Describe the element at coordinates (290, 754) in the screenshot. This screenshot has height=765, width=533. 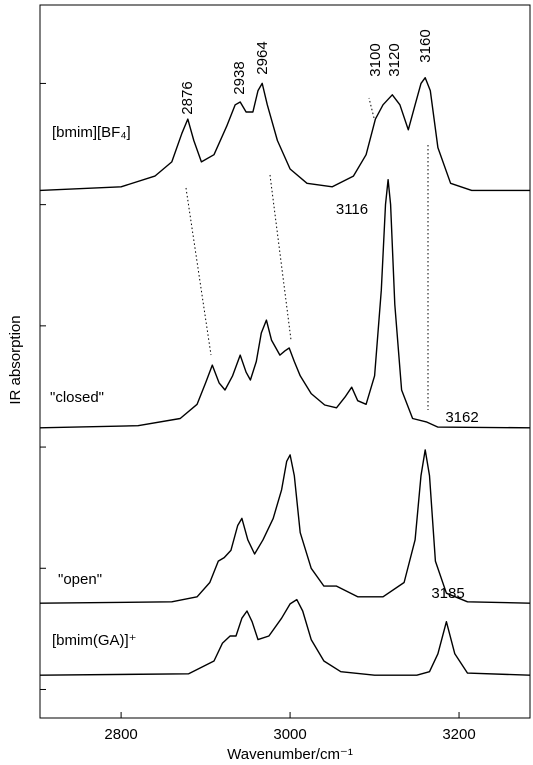
I see `x-axis-label: Wavenumber/cm⁻¹` at that location.